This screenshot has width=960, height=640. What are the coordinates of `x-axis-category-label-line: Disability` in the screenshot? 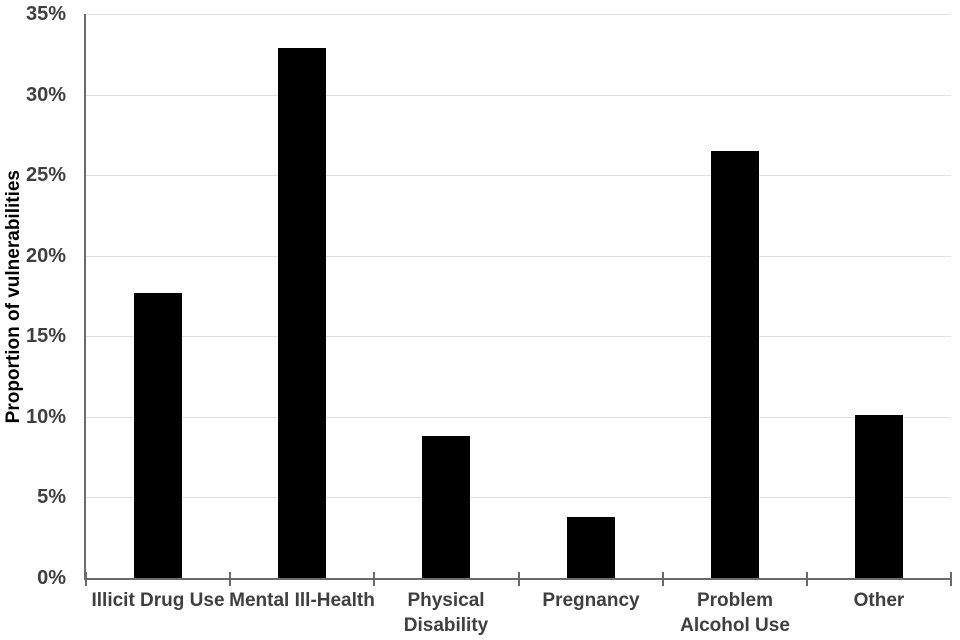 It's located at (446, 625).